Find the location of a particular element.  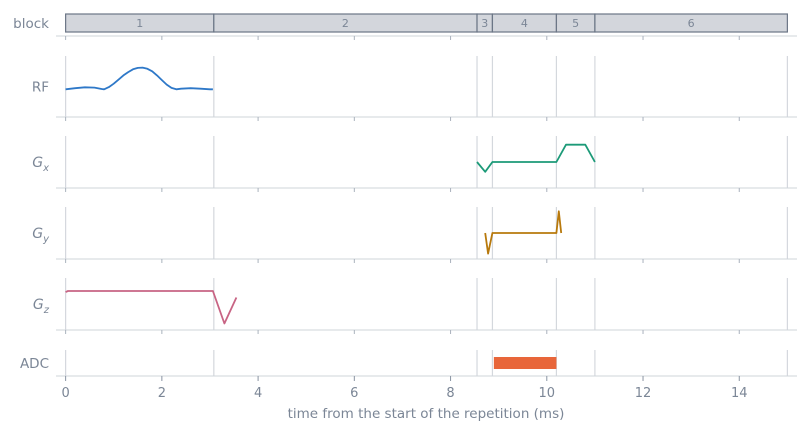

block-label-5: 5 is located at coordinates (575, 23).